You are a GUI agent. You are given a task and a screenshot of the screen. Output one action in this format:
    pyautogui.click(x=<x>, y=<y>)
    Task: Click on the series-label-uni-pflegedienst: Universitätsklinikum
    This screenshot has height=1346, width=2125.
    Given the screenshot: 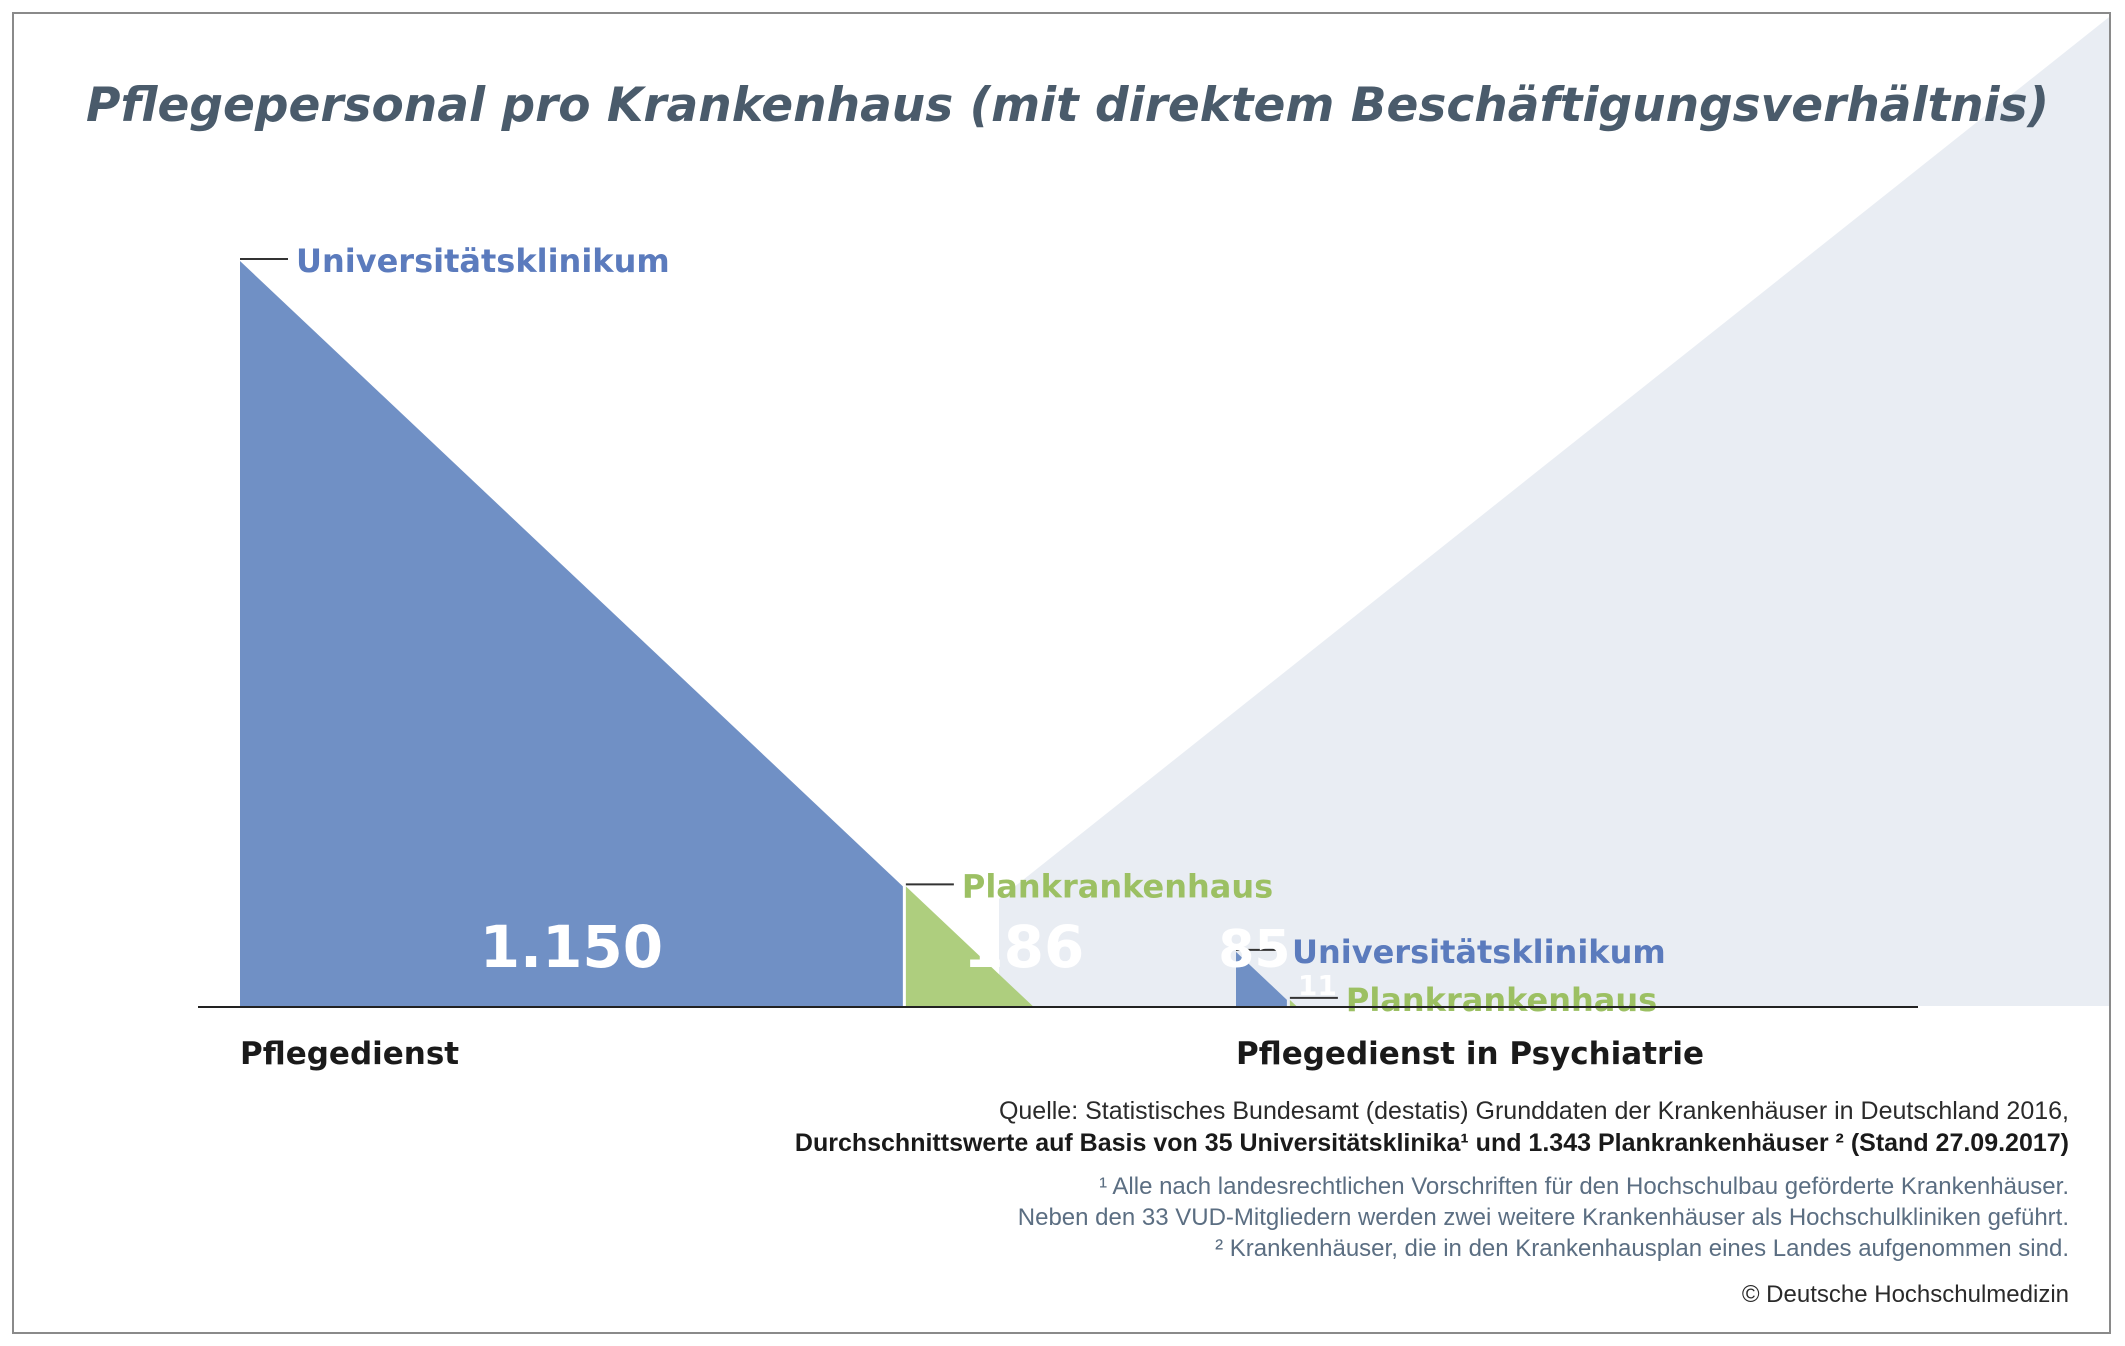 What is the action you would take?
    pyautogui.click(x=483, y=261)
    